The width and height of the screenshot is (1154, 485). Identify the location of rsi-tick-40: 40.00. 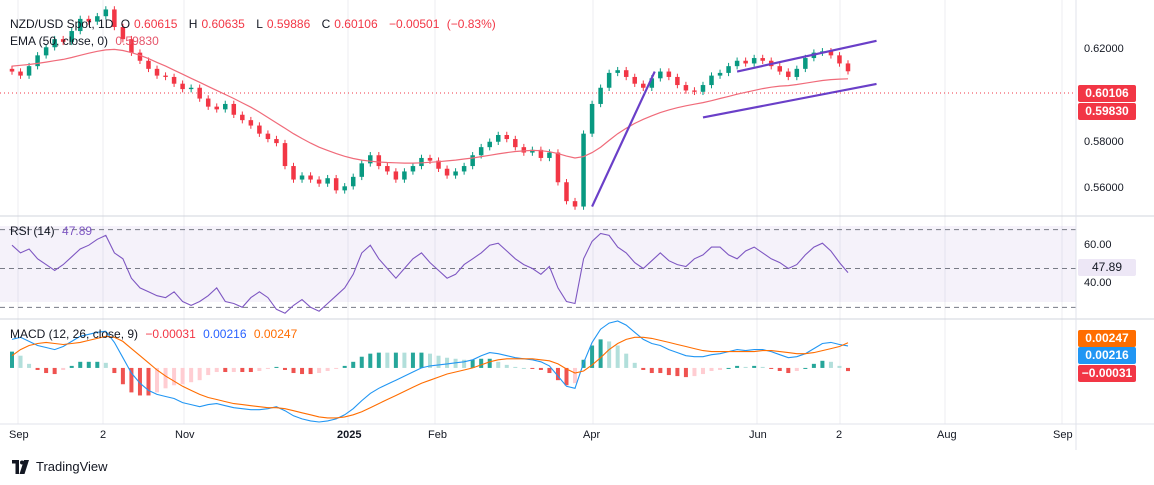
(1098, 283).